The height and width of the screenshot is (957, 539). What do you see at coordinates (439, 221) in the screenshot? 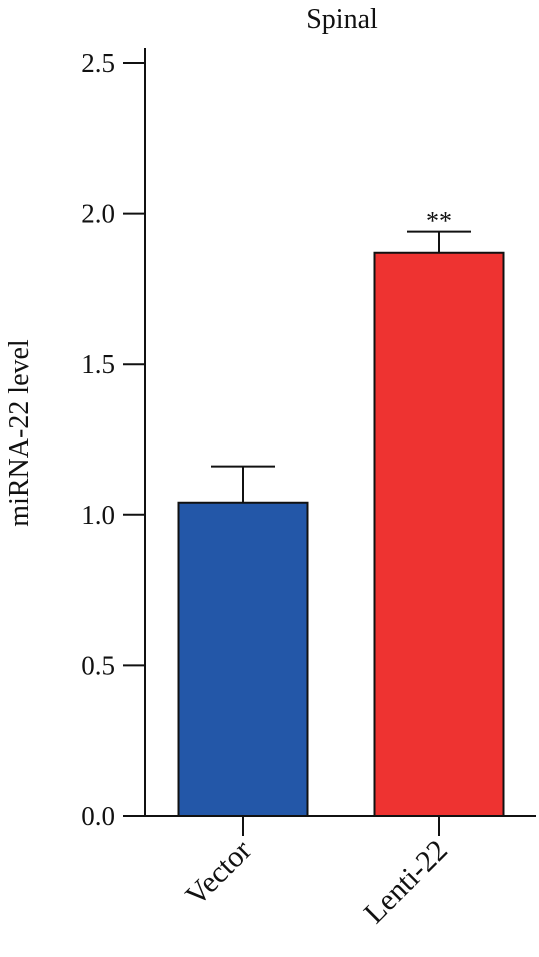
I see `significance-marker: **` at bounding box center [439, 221].